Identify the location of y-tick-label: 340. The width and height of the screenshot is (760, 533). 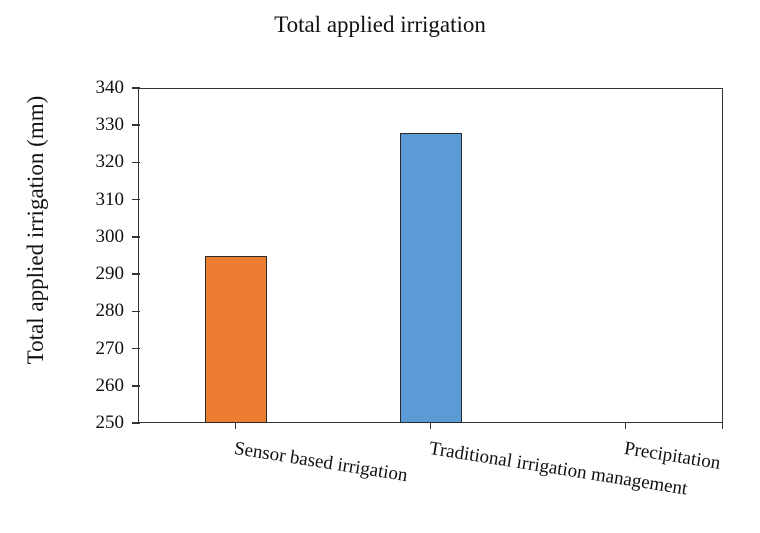
(110, 87).